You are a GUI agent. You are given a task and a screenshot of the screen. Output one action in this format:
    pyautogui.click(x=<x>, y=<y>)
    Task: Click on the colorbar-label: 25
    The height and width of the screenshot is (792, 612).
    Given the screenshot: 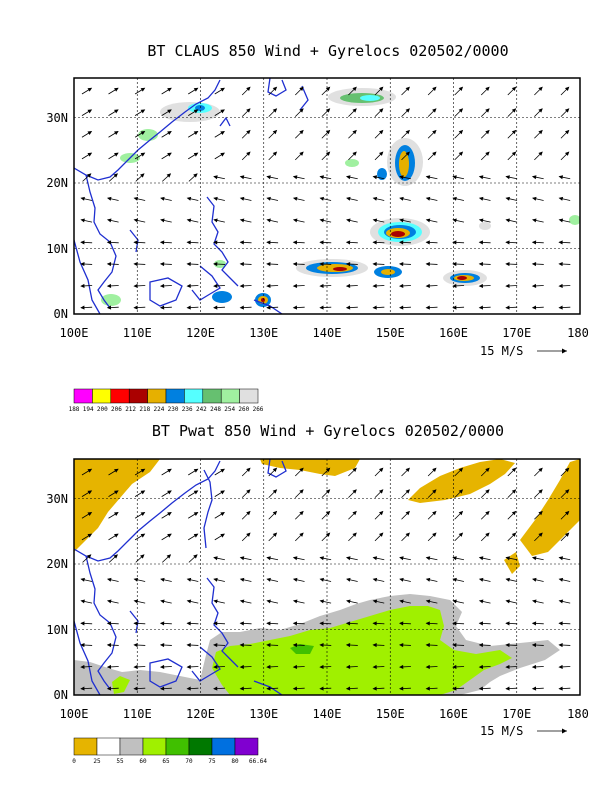 What is the action you would take?
    pyautogui.click(x=97, y=761)
    